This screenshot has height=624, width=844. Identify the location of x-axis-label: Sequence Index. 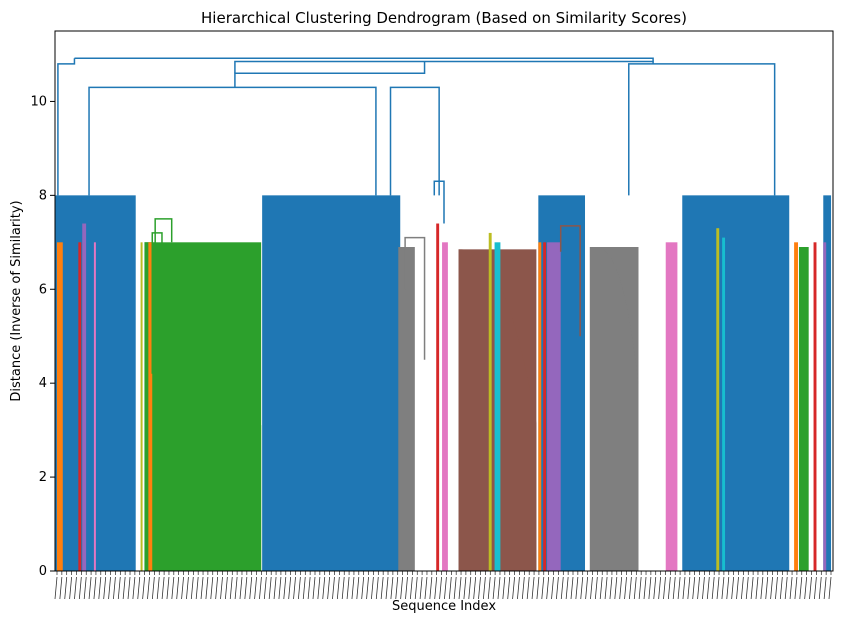
(444, 606).